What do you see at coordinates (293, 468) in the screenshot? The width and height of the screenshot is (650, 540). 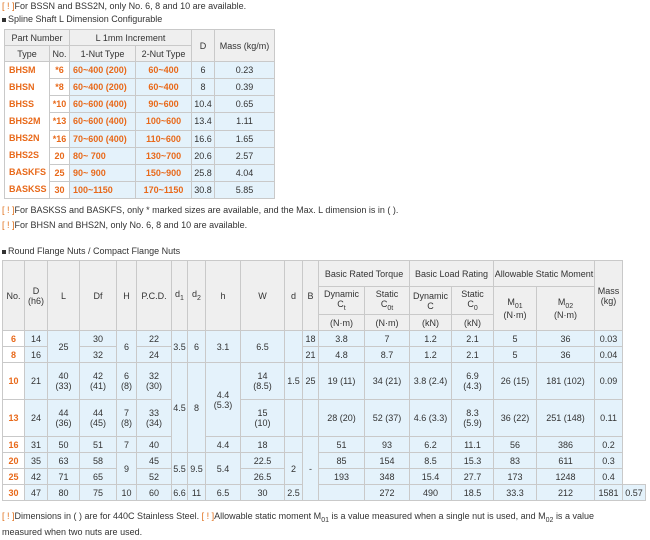 I see `table-cell: 2` at bounding box center [293, 468].